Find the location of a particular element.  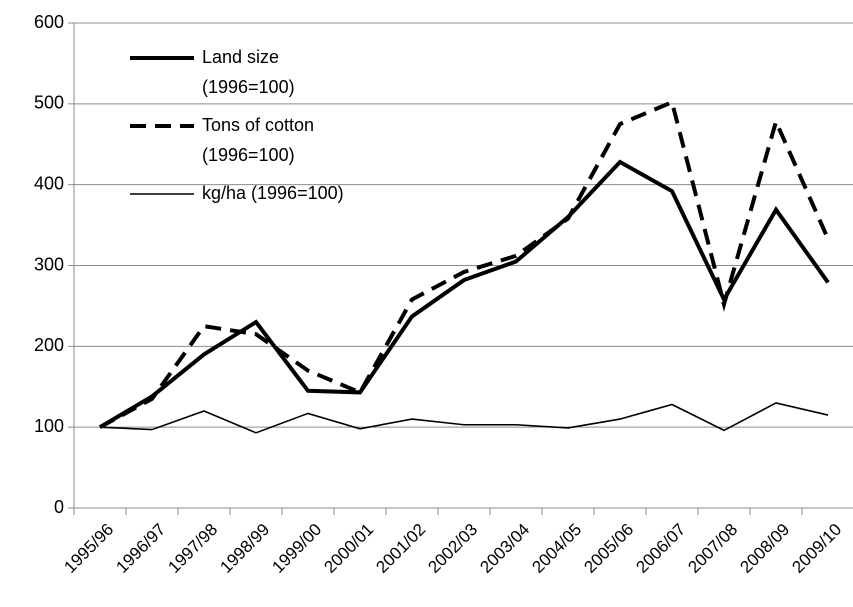

x-tick-label: 2002/03 is located at coordinates (452, 548).